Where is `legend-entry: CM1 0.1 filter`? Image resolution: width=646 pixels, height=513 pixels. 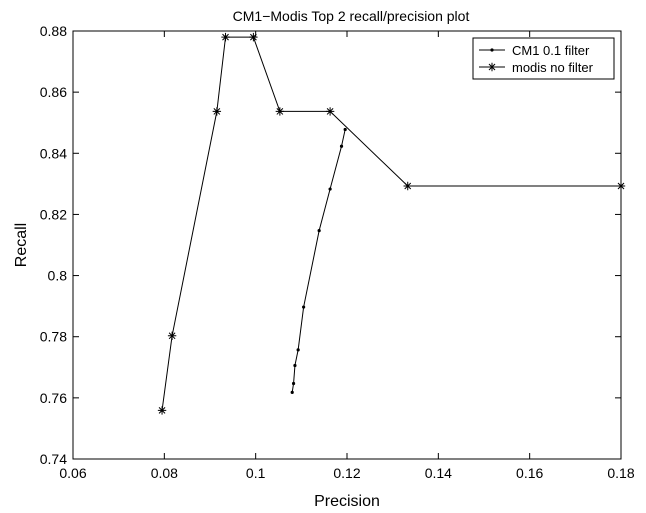
legend-entry: CM1 0.1 filter is located at coordinates (534, 50).